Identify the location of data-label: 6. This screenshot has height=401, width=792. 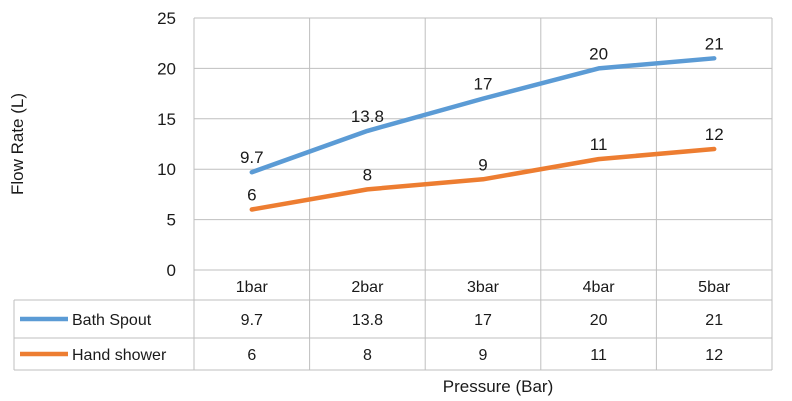
(251, 195).